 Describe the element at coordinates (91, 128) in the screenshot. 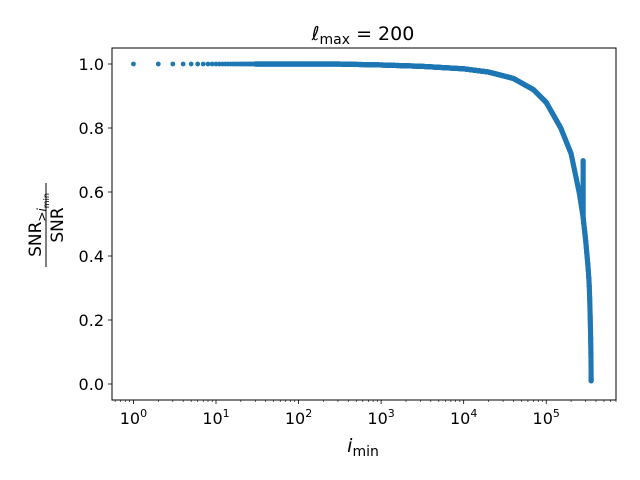

I see `y-tick-label: 0.8` at that location.